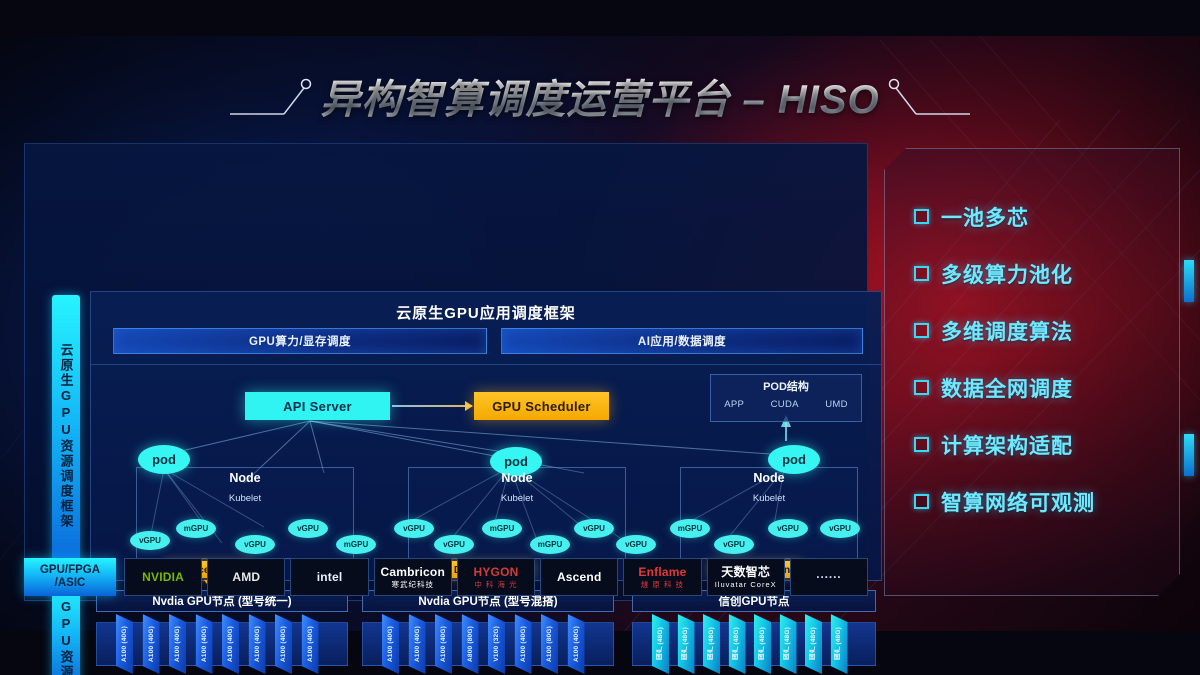 Image resolution: width=1200 pixels, height=675 pixels. I want to click on vendor-logo: Cambricon 寒武纪科技, so click(413, 576).